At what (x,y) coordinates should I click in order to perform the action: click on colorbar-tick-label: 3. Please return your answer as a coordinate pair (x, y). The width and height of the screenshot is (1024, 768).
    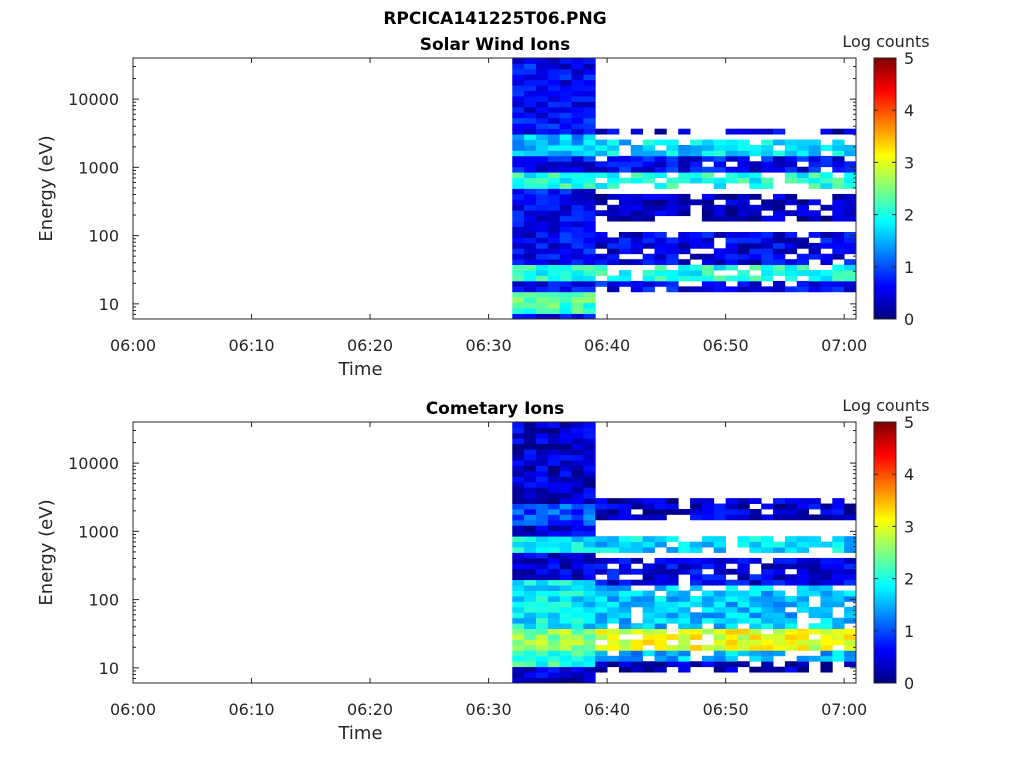
    Looking at the image, I should click on (909, 526).